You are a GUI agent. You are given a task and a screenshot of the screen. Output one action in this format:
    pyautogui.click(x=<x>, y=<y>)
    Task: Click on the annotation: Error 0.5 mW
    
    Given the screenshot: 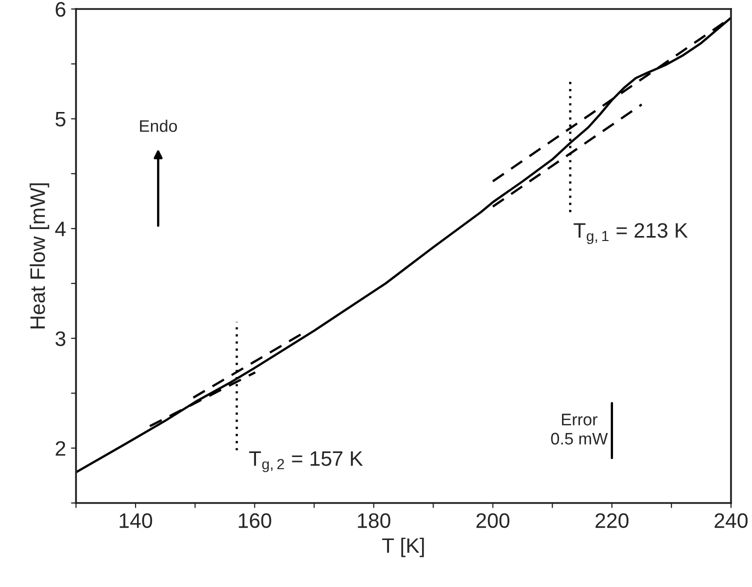 What is the action you would take?
    pyautogui.click(x=579, y=429)
    